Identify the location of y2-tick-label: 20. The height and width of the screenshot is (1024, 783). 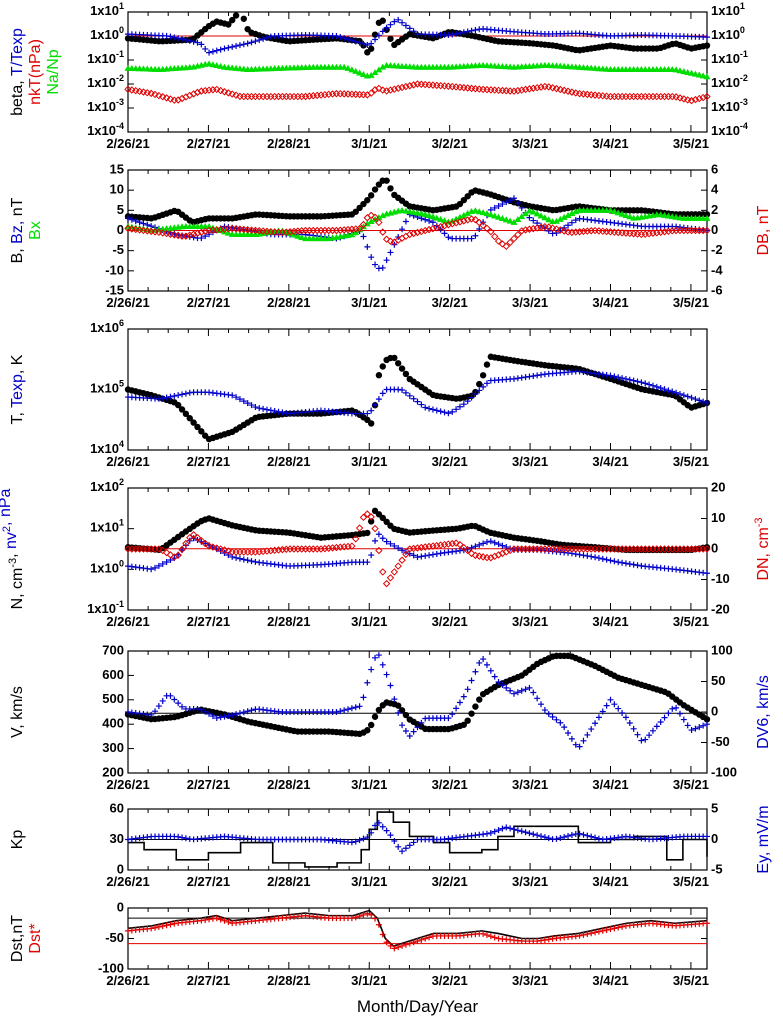
(718, 486).